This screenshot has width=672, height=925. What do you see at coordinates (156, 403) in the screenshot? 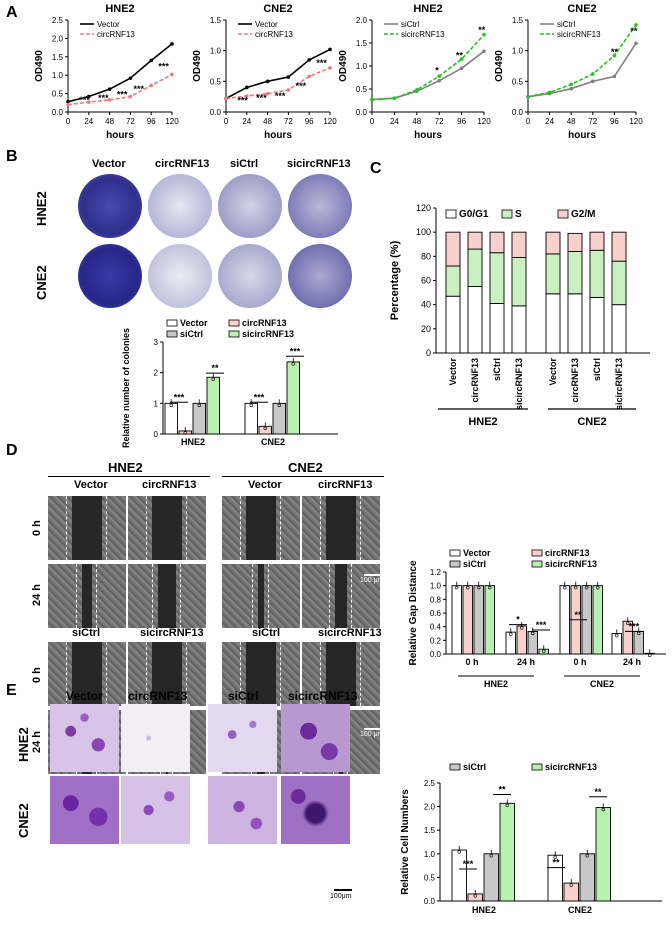
I see `chart-b-ytick-label: 1` at bounding box center [156, 403].